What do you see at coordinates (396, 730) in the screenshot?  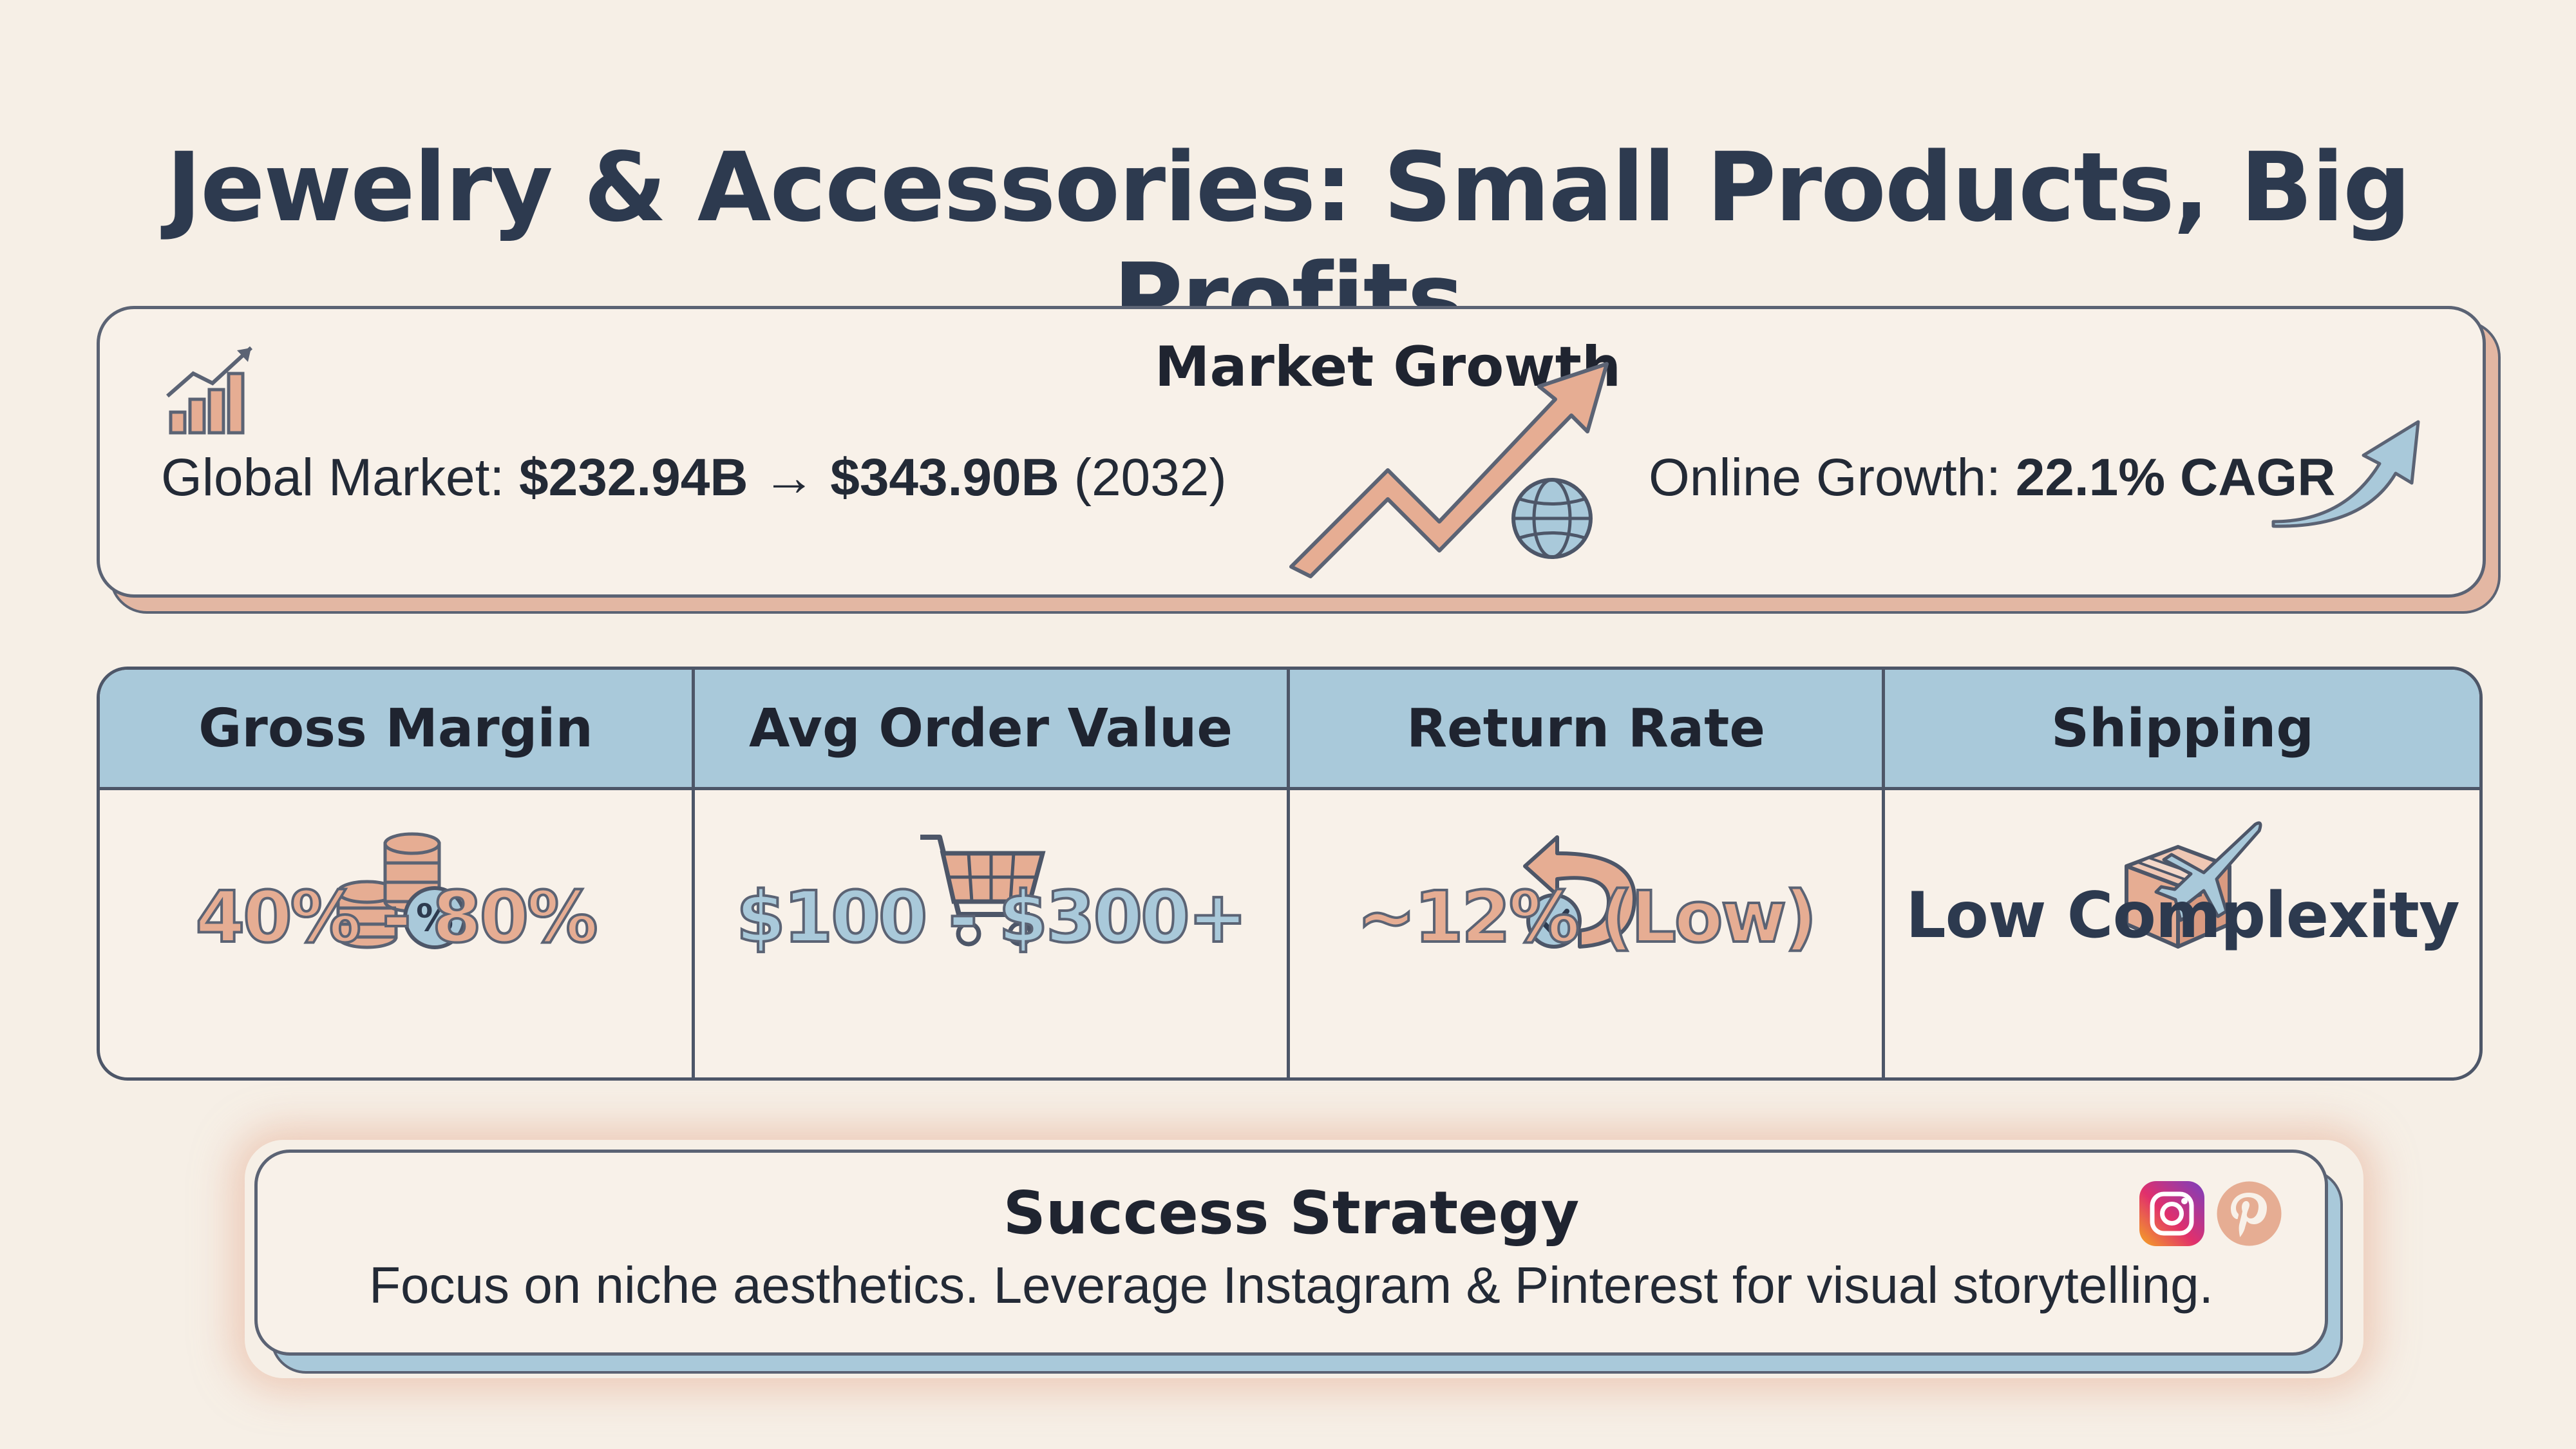 I see `metric-header: Gross Margin` at bounding box center [396, 730].